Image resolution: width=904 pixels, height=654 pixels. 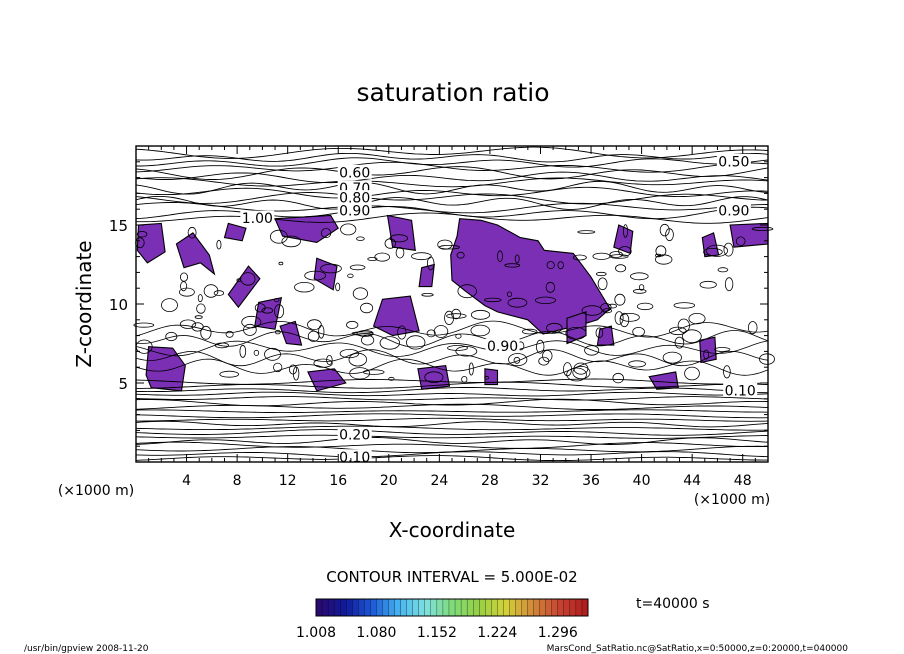 What do you see at coordinates (316, 633) in the screenshot?
I see `colorbar-tick-label-0: 1.008` at bounding box center [316, 633].